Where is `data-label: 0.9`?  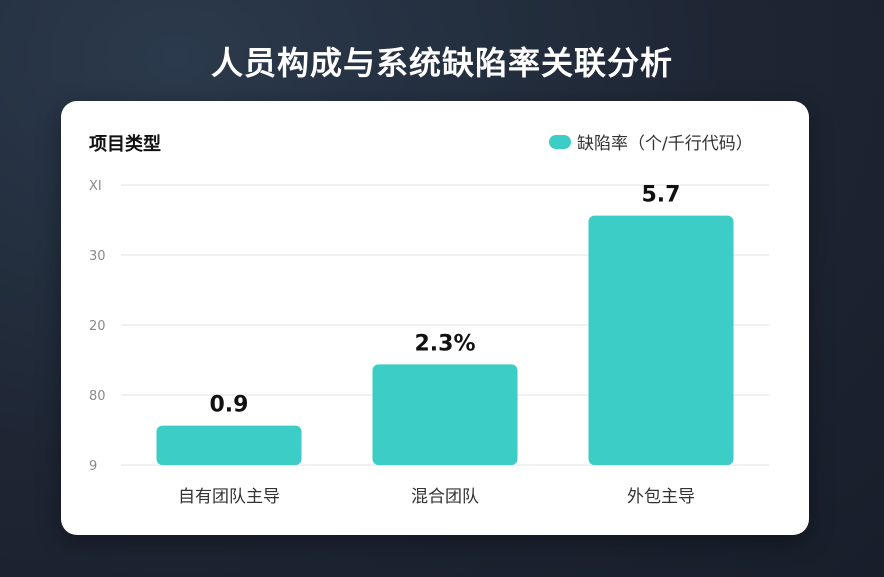
data-label: 0.9 is located at coordinates (229, 405).